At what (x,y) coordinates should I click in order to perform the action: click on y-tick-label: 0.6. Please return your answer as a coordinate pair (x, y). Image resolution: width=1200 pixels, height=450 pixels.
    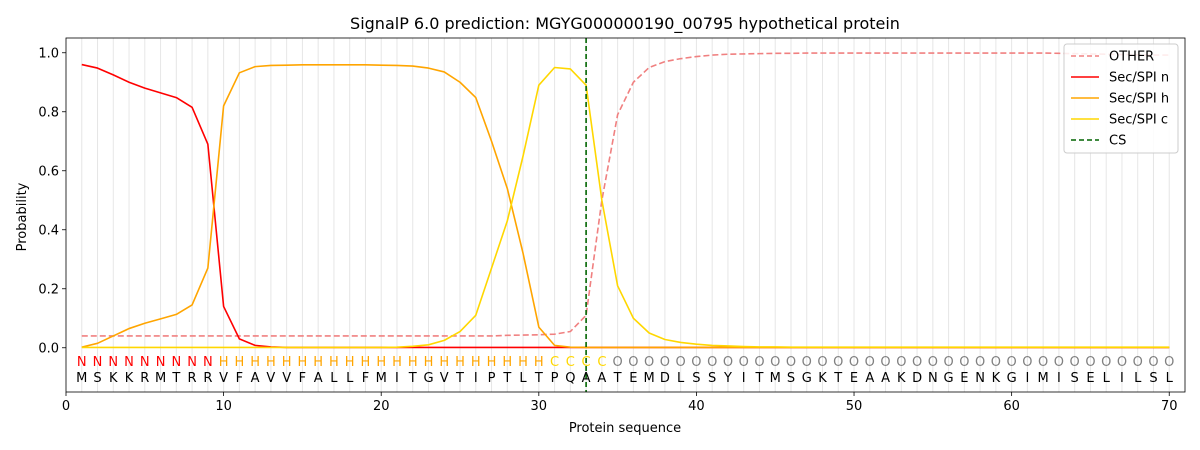
    Looking at the image, I should click on (48, 171).